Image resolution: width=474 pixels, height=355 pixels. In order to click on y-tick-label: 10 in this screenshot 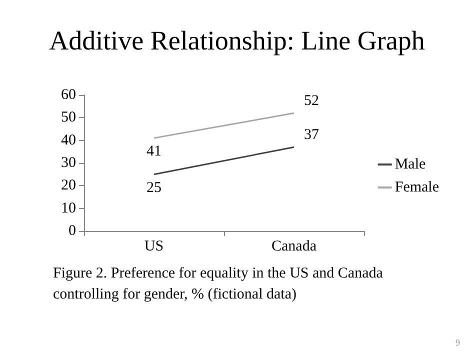, I will do `click(68, 208)`.